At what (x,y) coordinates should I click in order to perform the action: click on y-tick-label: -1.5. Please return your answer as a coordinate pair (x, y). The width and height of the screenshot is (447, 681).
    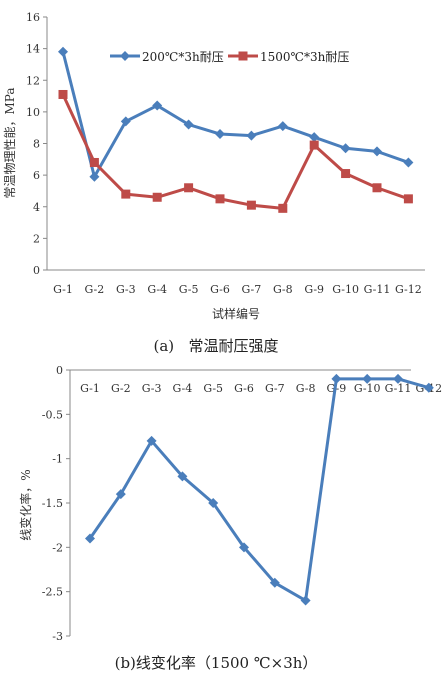
    Looking at the image, I should click on (52, 503).